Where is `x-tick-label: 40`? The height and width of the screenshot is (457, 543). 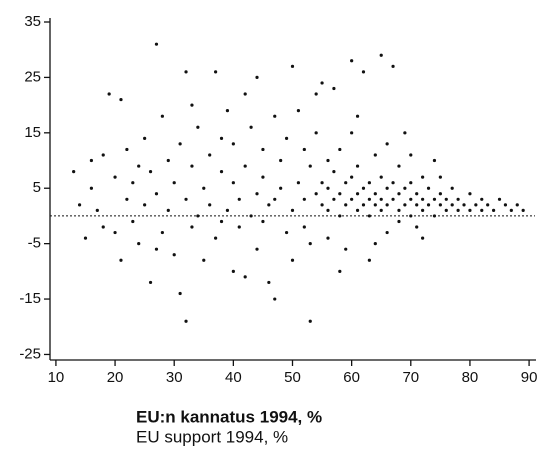 x-tick-label: 40 is located at coordinates (233, 377).